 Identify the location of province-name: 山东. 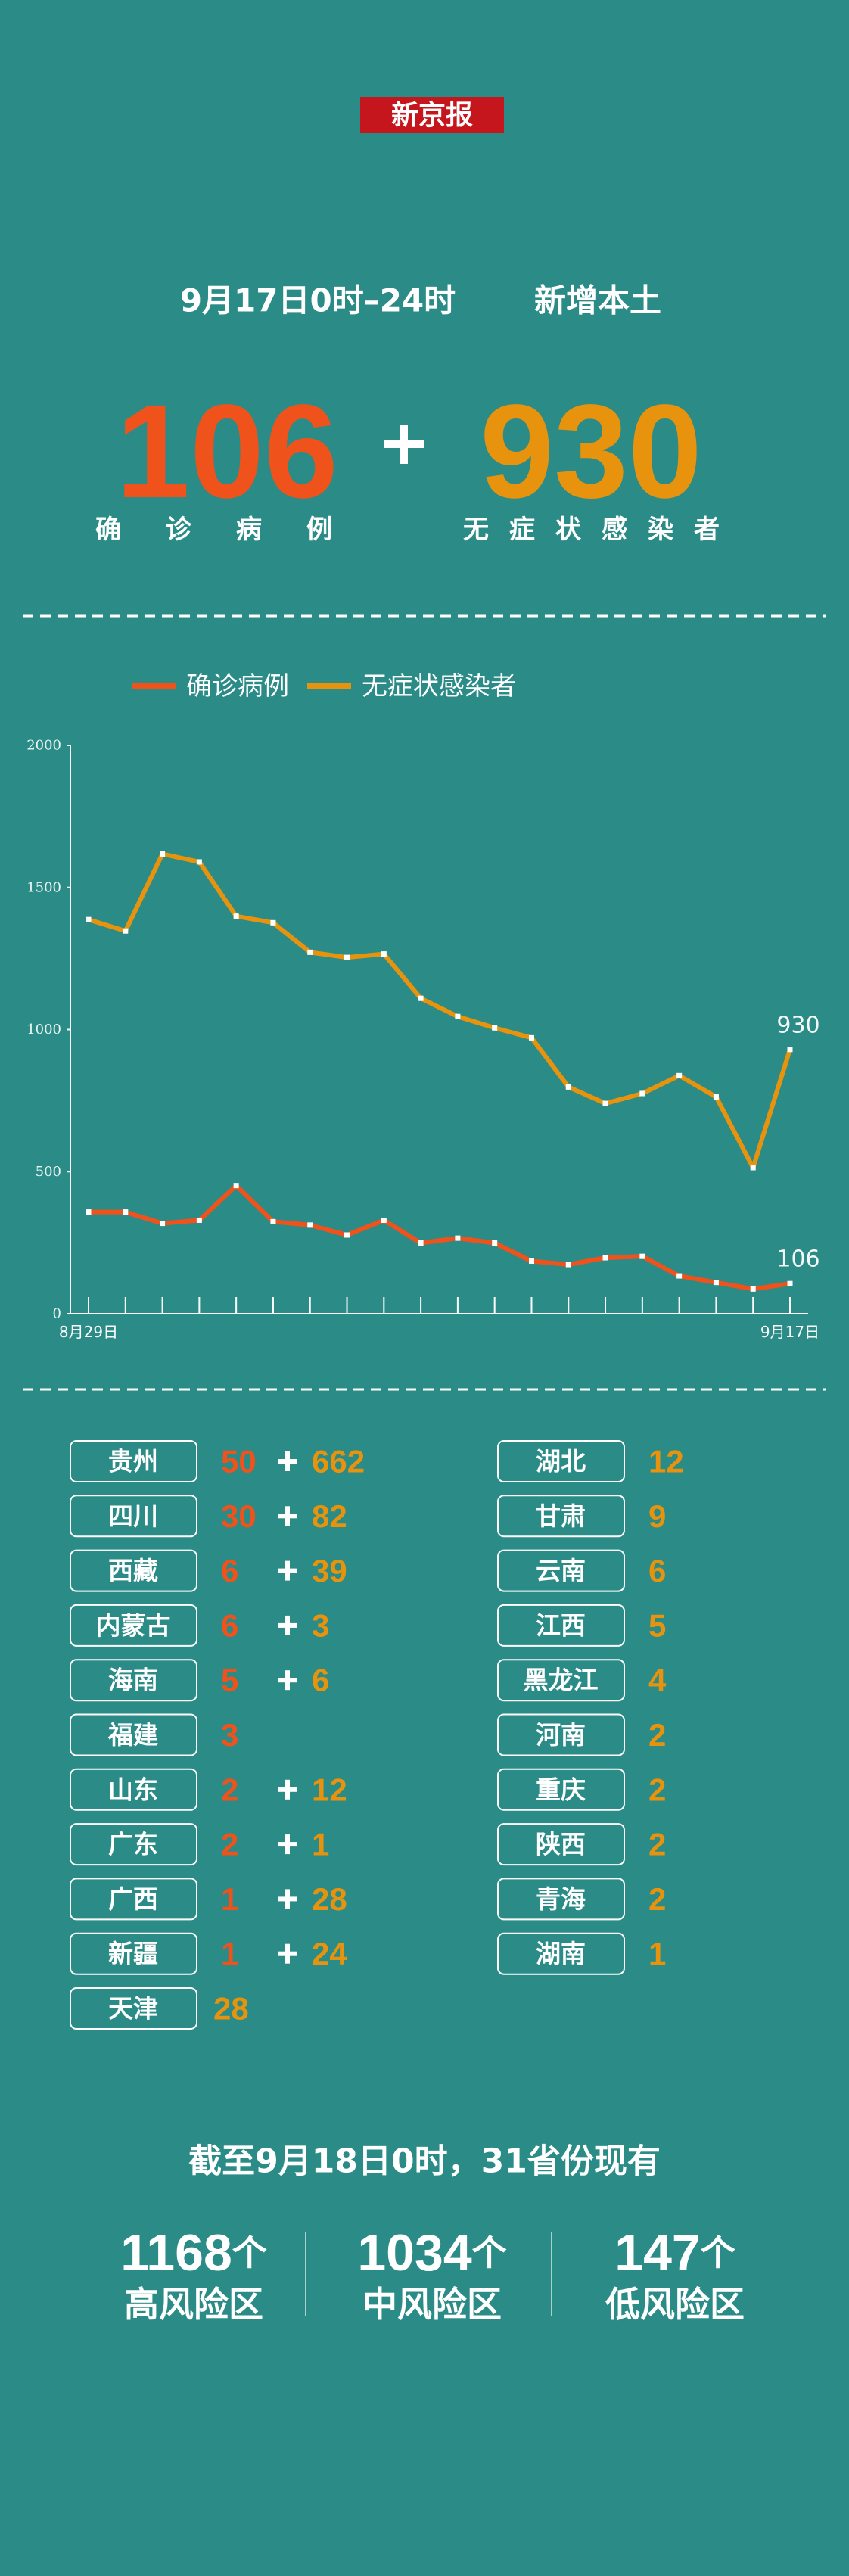
(133, 1789).